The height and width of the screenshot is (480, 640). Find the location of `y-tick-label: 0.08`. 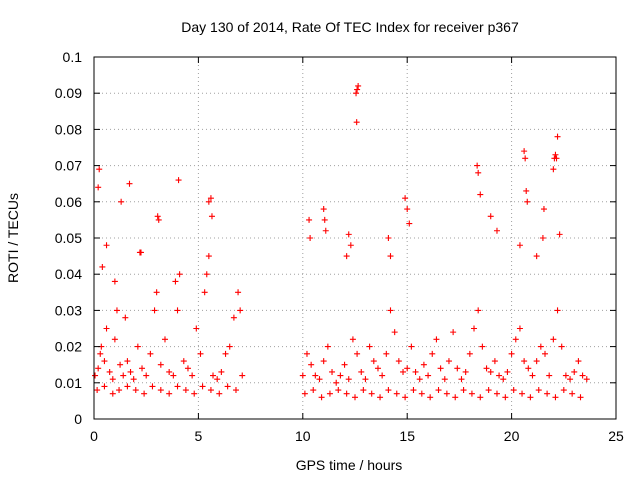

y-tick-label: 0.08 is located at coordinates (68, 129).